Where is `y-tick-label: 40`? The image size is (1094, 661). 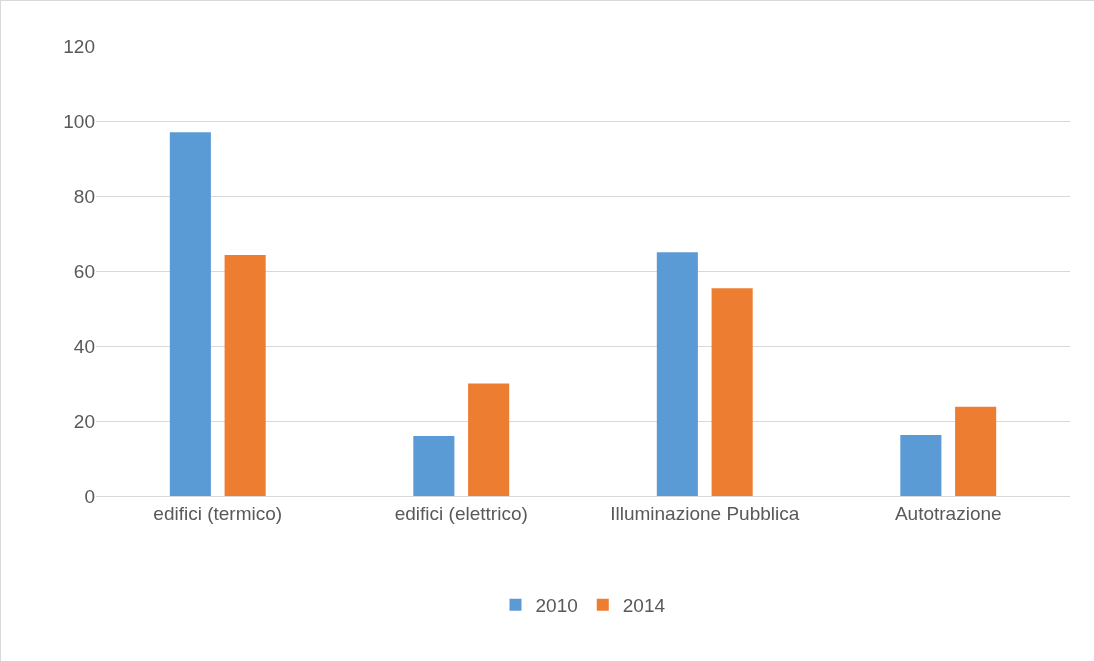 y-tick-label: 40 is located at coordinates (84, 346).